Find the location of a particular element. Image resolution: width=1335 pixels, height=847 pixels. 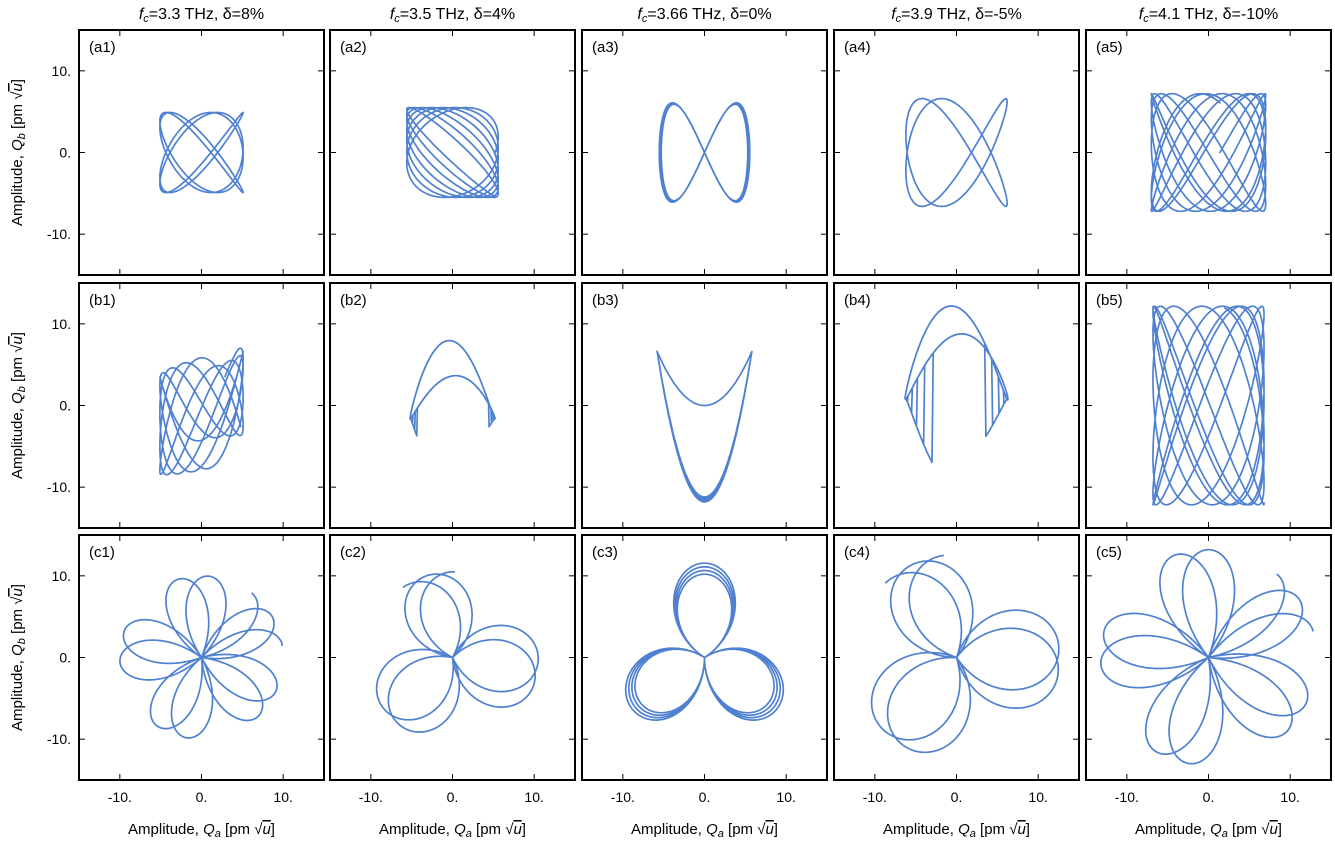

panel-label: (c3) is located at coordinates (605, 552).